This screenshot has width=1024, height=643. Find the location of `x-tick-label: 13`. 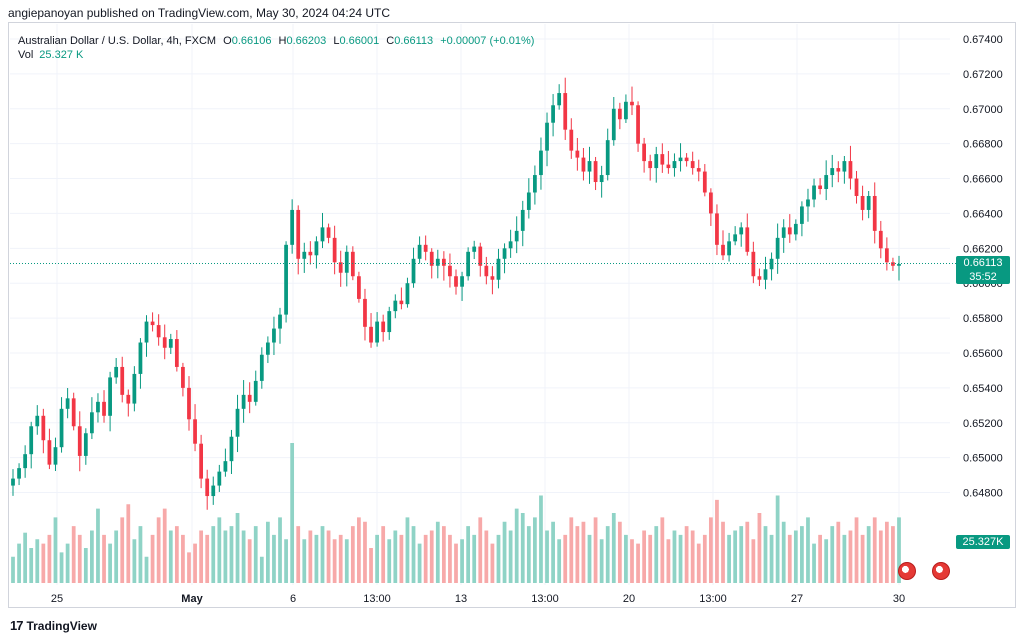

x-tick-label: 13 is located at coordinates (461, 599).